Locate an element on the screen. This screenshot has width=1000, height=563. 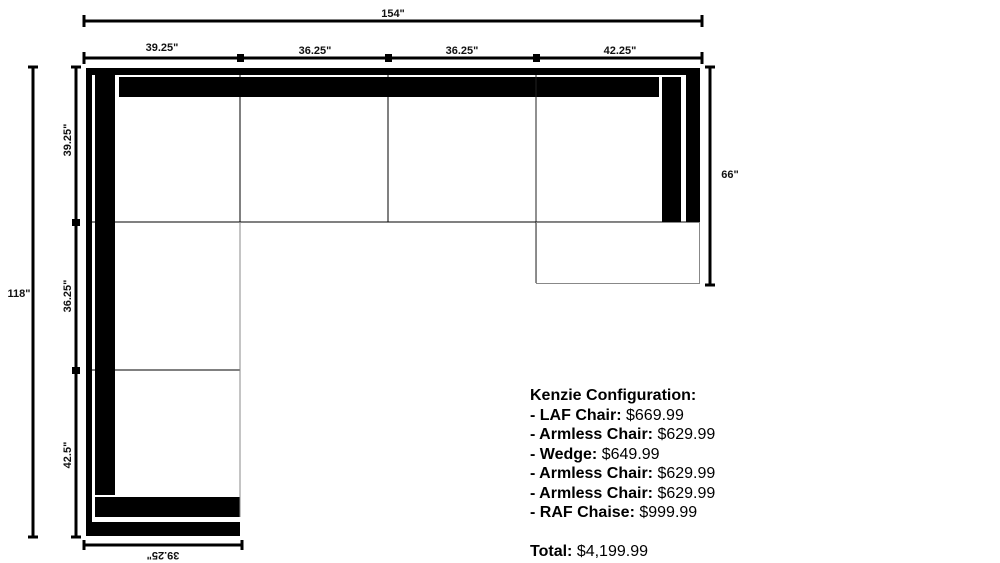
segment-depth-label: 39.25" is located at coordinates (68, 140).